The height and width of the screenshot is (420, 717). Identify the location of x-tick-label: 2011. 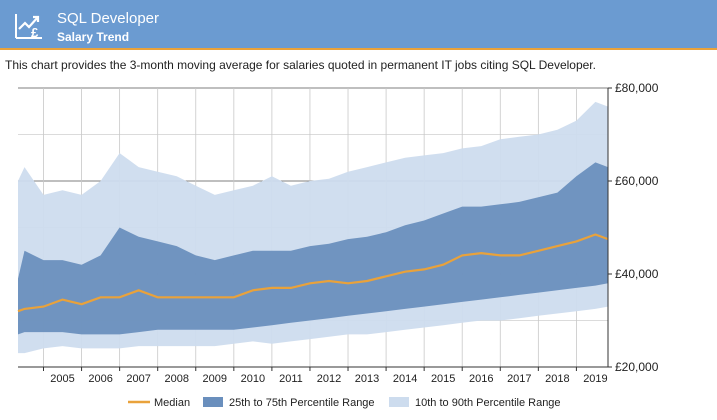
(291, 379).